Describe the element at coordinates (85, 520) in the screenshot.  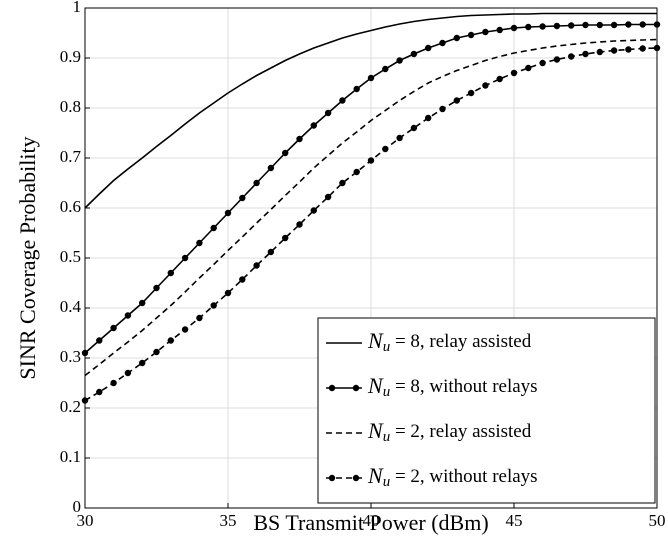
I see `x-tick-label: 30` at that location.